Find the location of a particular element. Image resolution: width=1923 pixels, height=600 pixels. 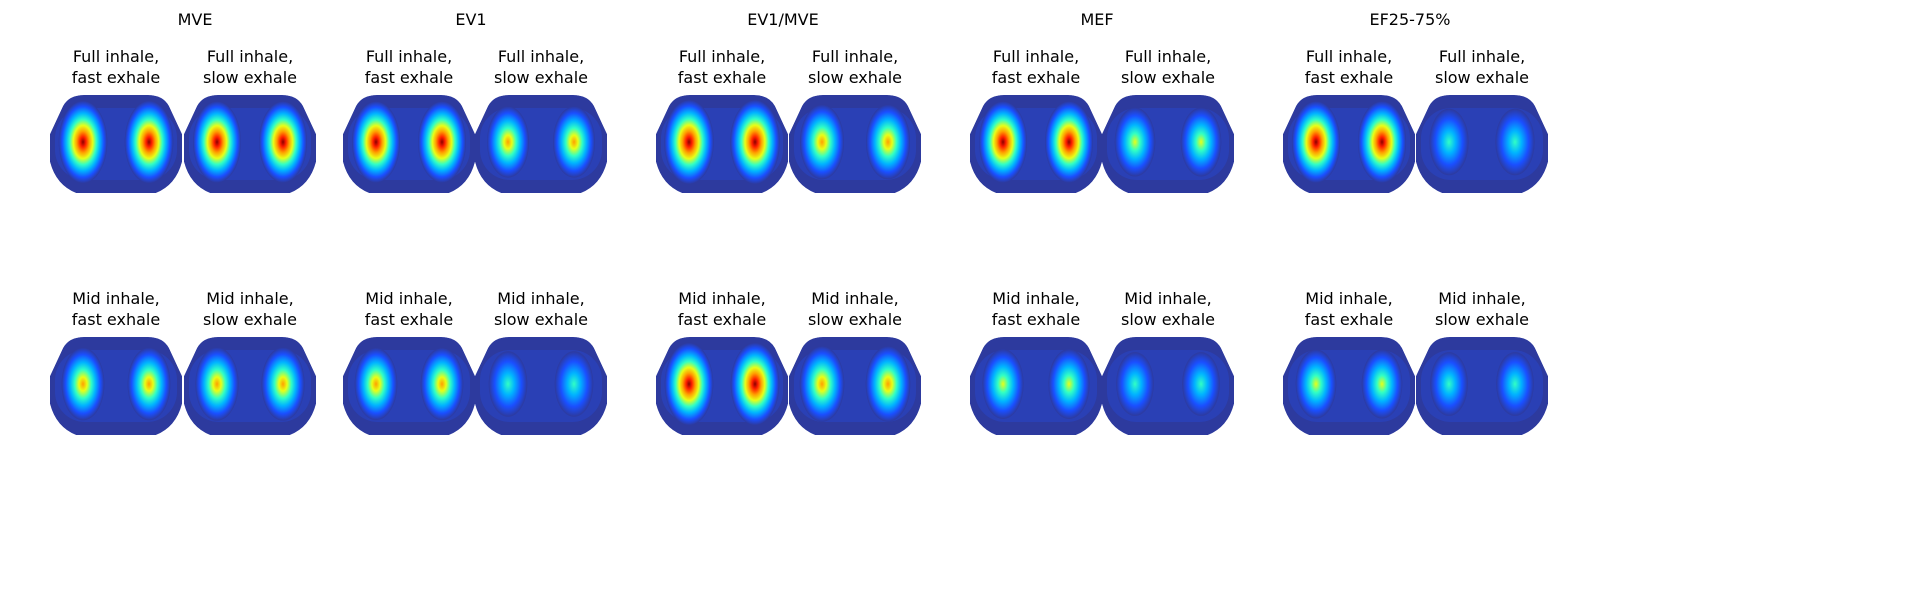

panel-mef-full-slow: Full inhale, slow exhale is located at coordinates (1168, 67).